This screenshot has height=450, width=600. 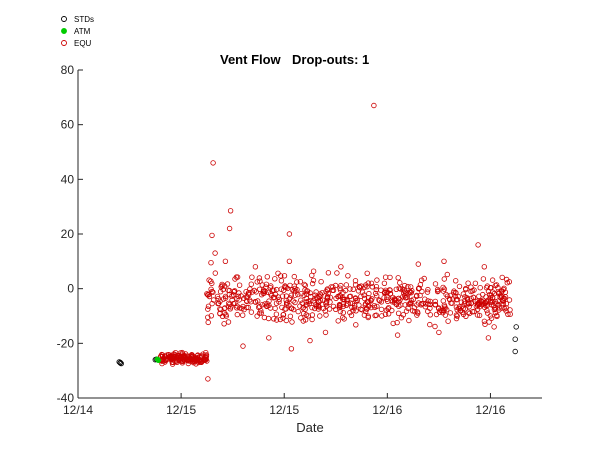 What do you see at coordinates (84, 19) in the screenshot?
I see `legend-label: STDs` at bounding box center [84, 19].